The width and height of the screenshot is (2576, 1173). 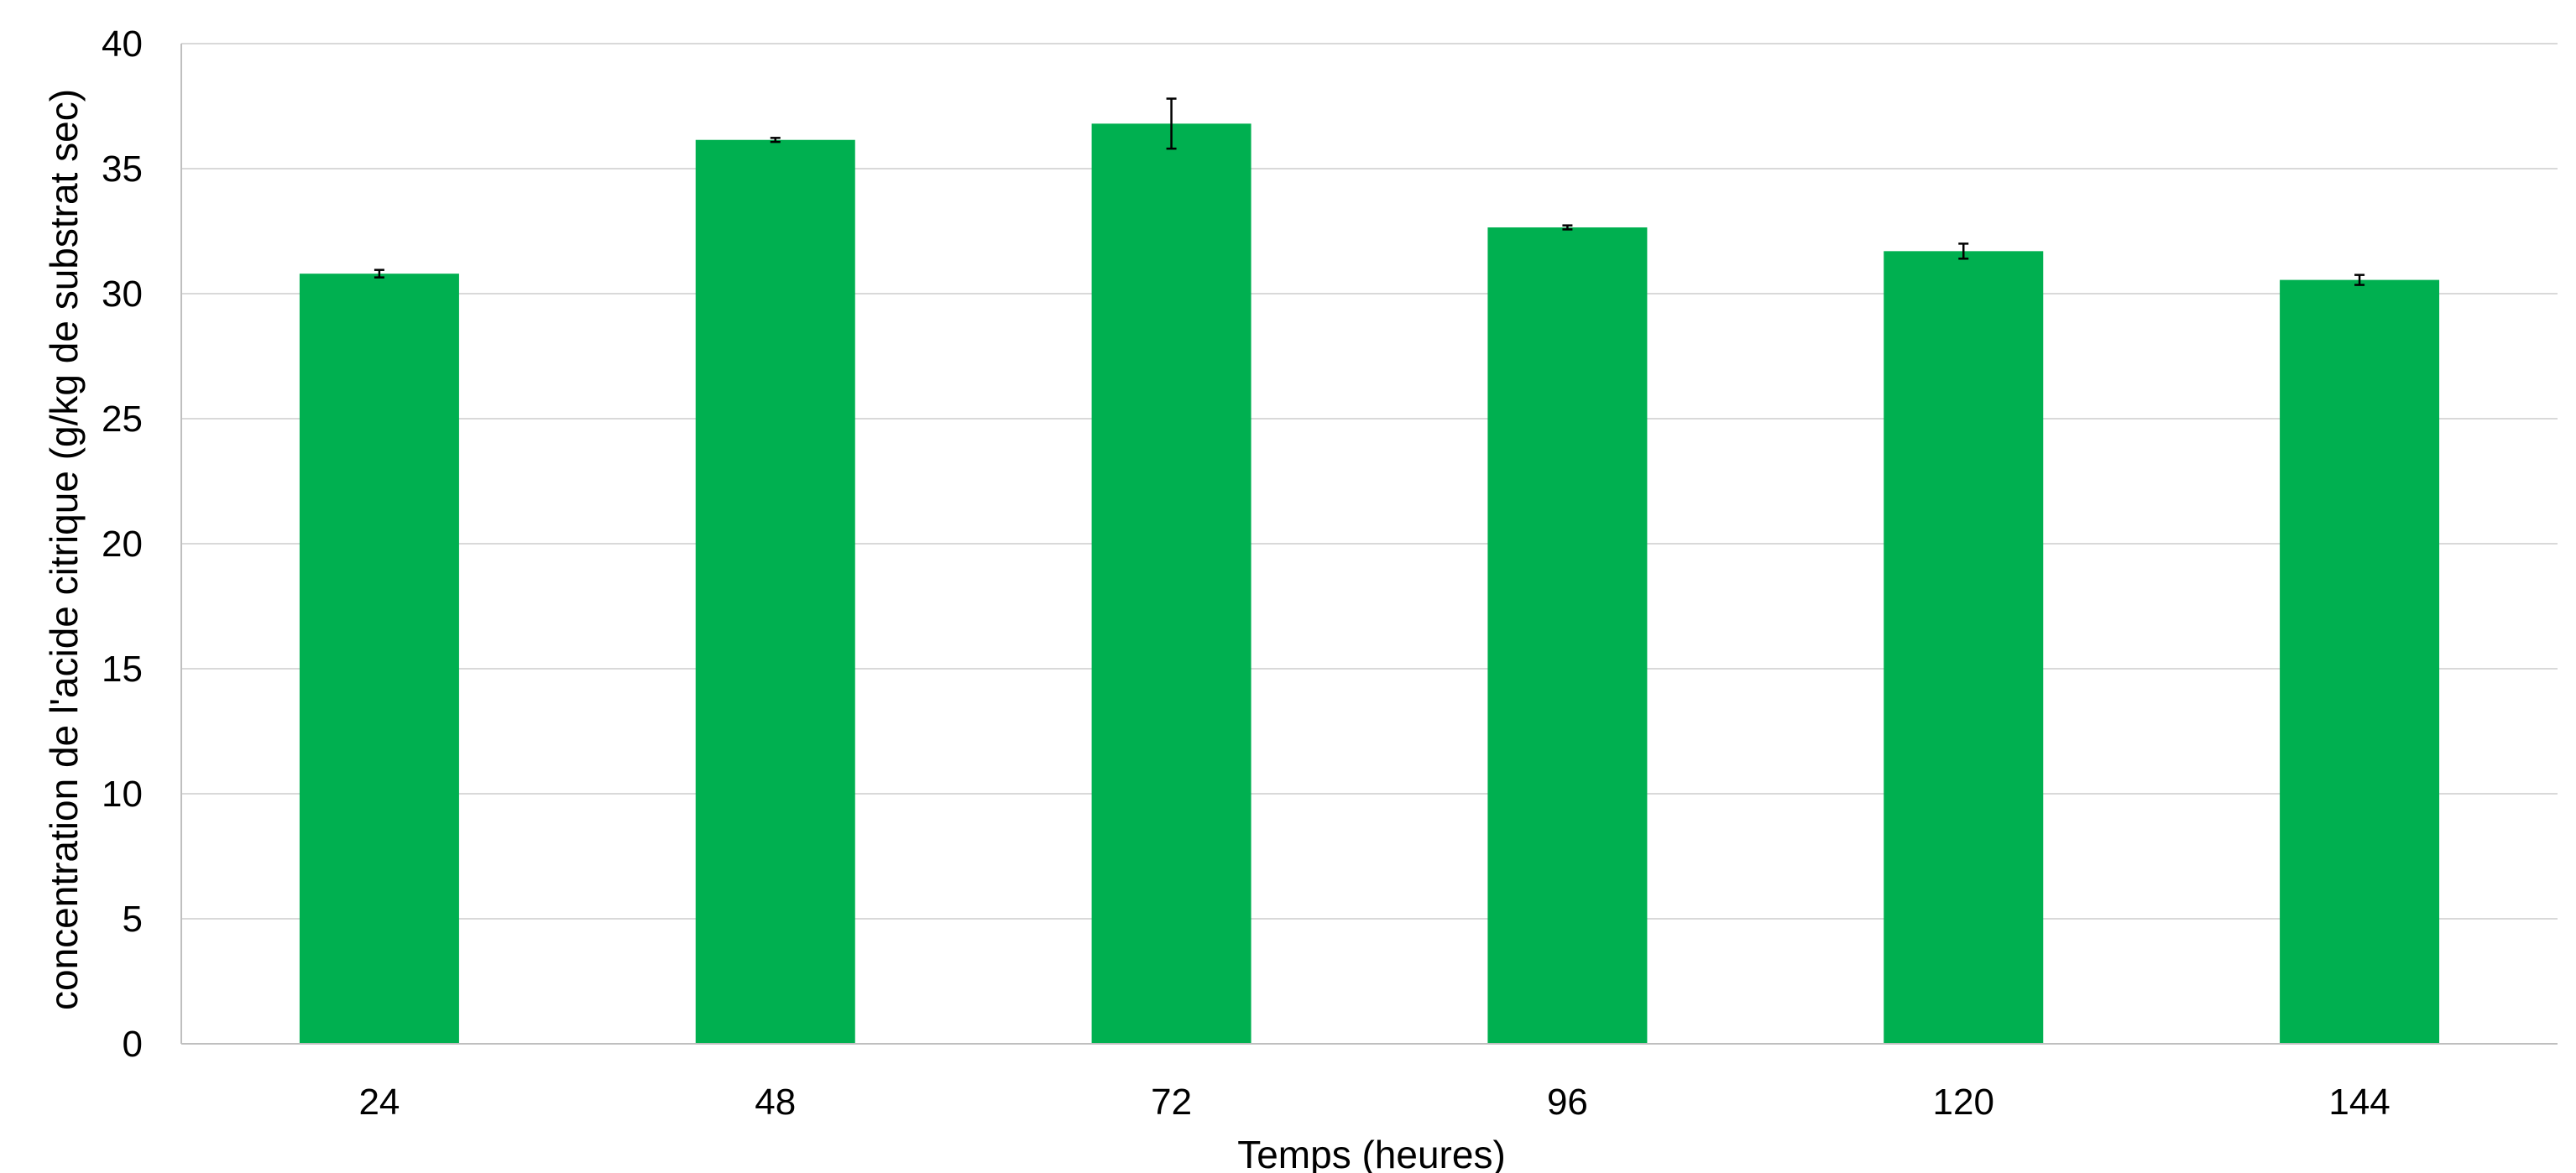 I want to click on x-tick-labels: 24 48 72 96 120 144, so click(x=1374, y=1102).